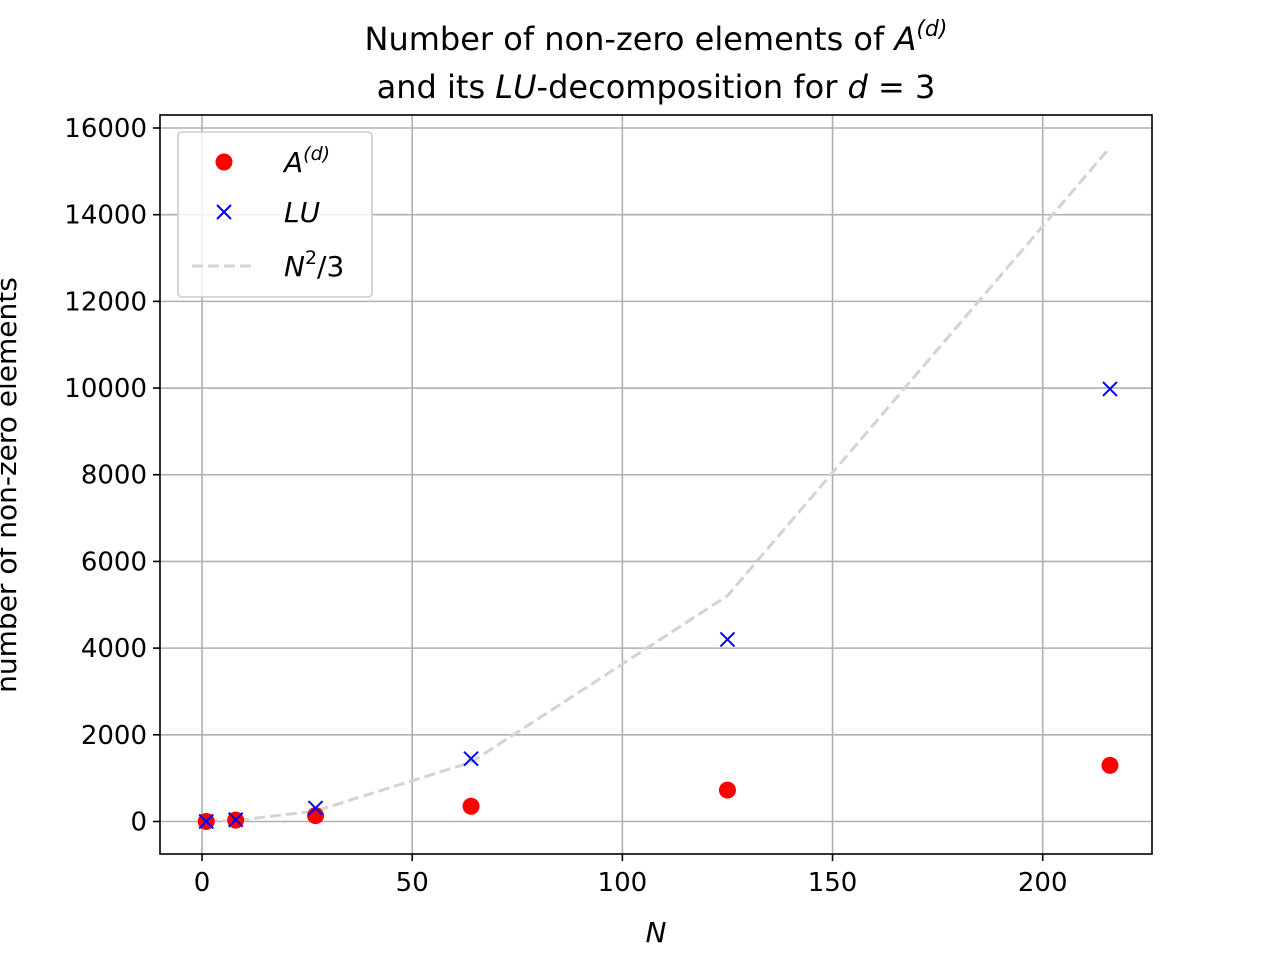 This screenshot has width=1280, height=960. Describe the element at coordinates (202, 883) in the screenshot. I see `x-tick-label: 0` at that location.